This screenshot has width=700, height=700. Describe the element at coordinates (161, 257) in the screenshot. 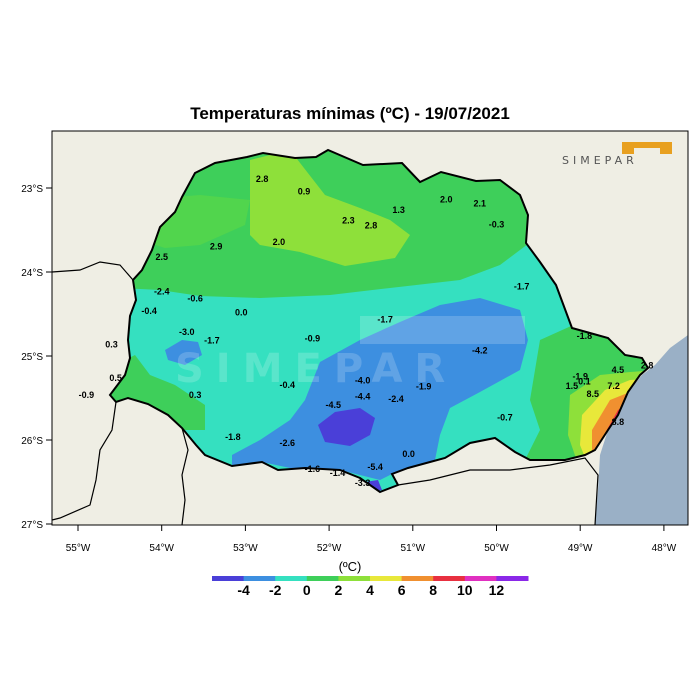

I see `station-value: 2.5` at that location.